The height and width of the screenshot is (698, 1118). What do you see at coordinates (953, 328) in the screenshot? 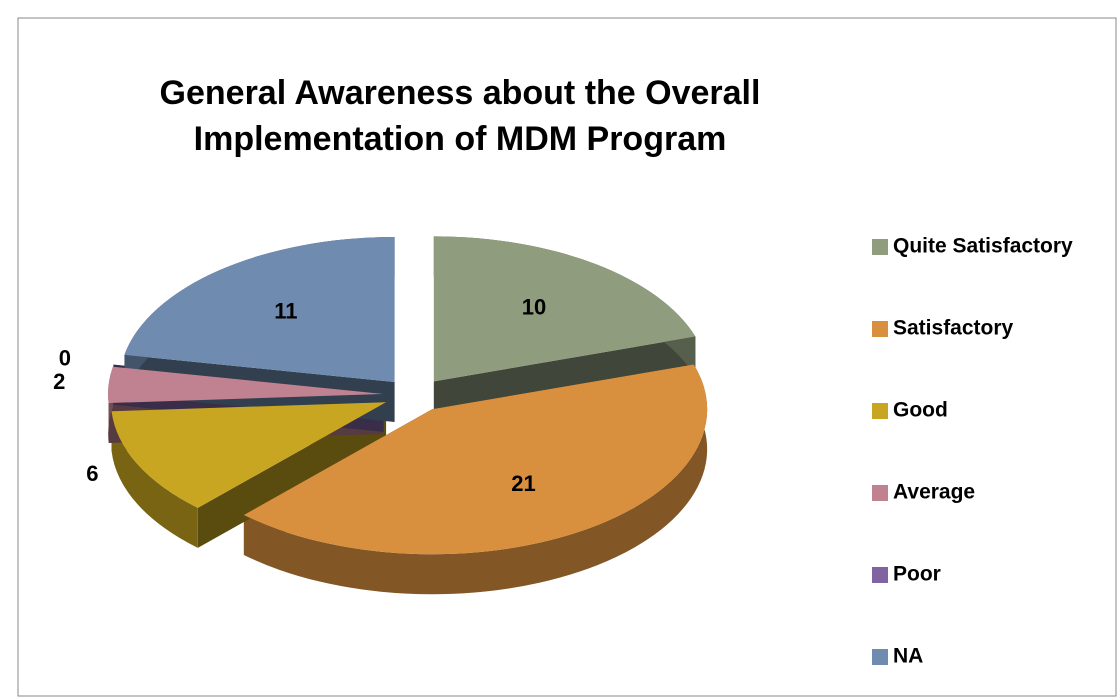
I see `legend-label: Satisfactory` at bounding box center [953, 328].